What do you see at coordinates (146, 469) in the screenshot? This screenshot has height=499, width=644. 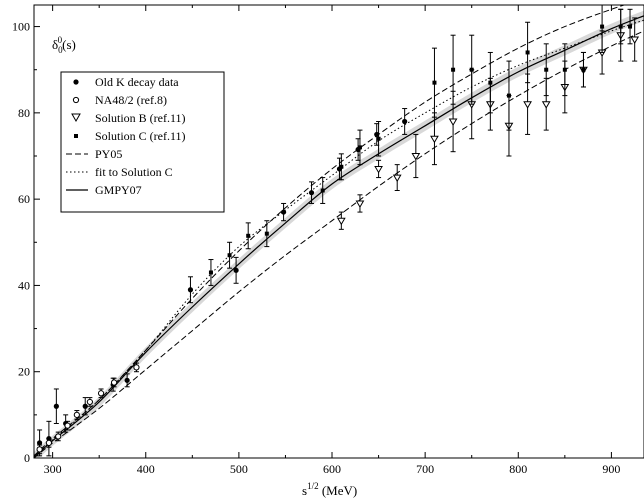 I see `x-tick-label: 400` at bounding box center [146, 469].